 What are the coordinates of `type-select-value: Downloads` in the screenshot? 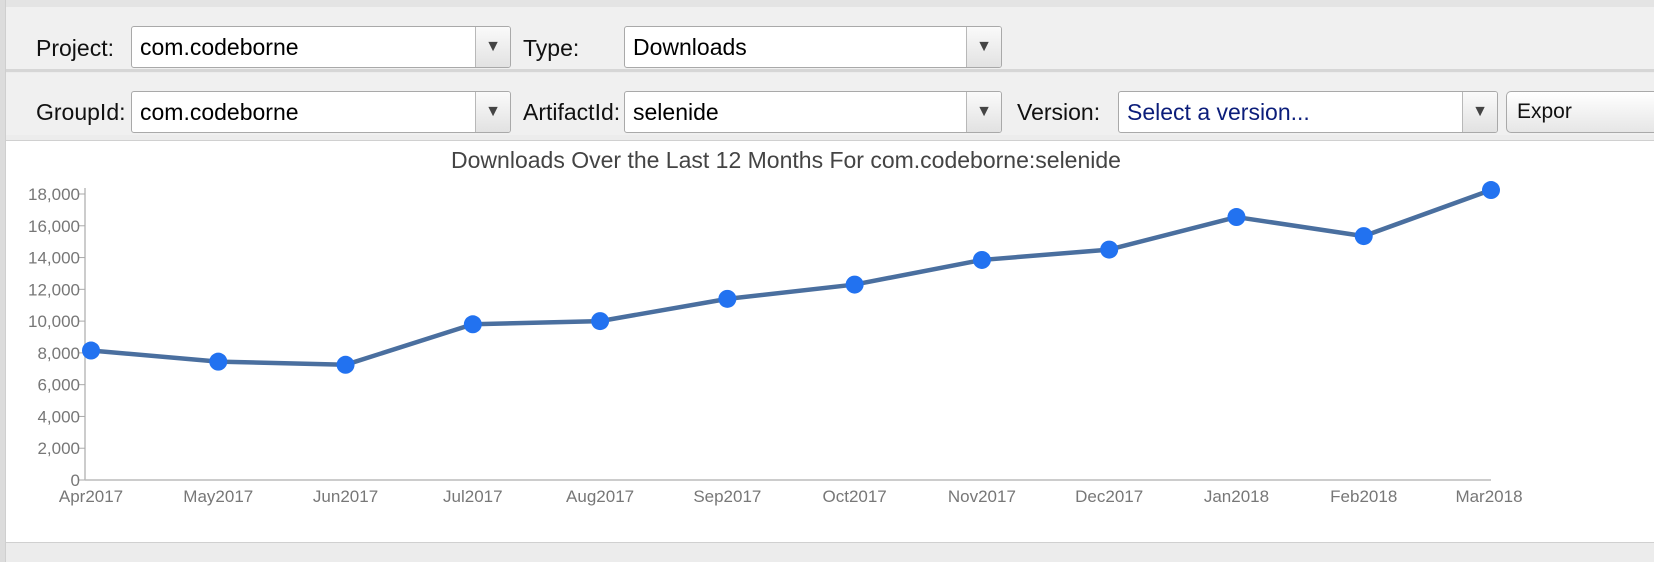 It's located at (690, 46).